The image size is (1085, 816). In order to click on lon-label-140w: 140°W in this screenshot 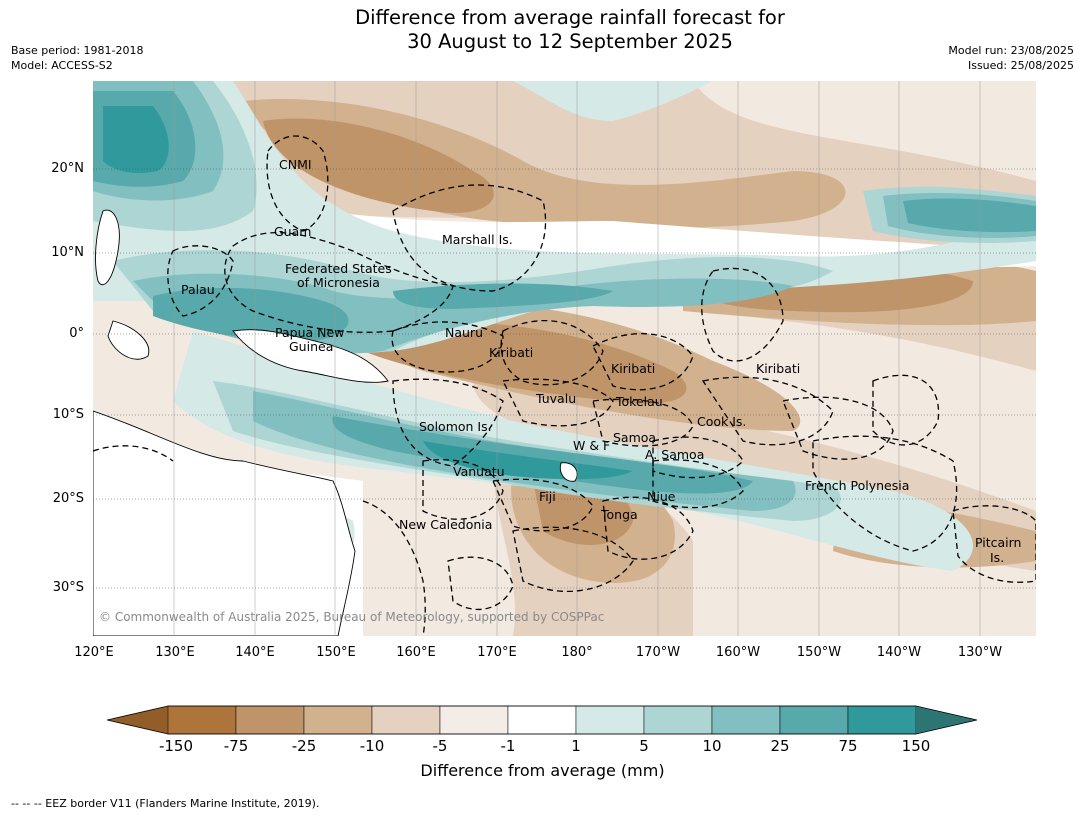, I will do `click(899, 652)`.